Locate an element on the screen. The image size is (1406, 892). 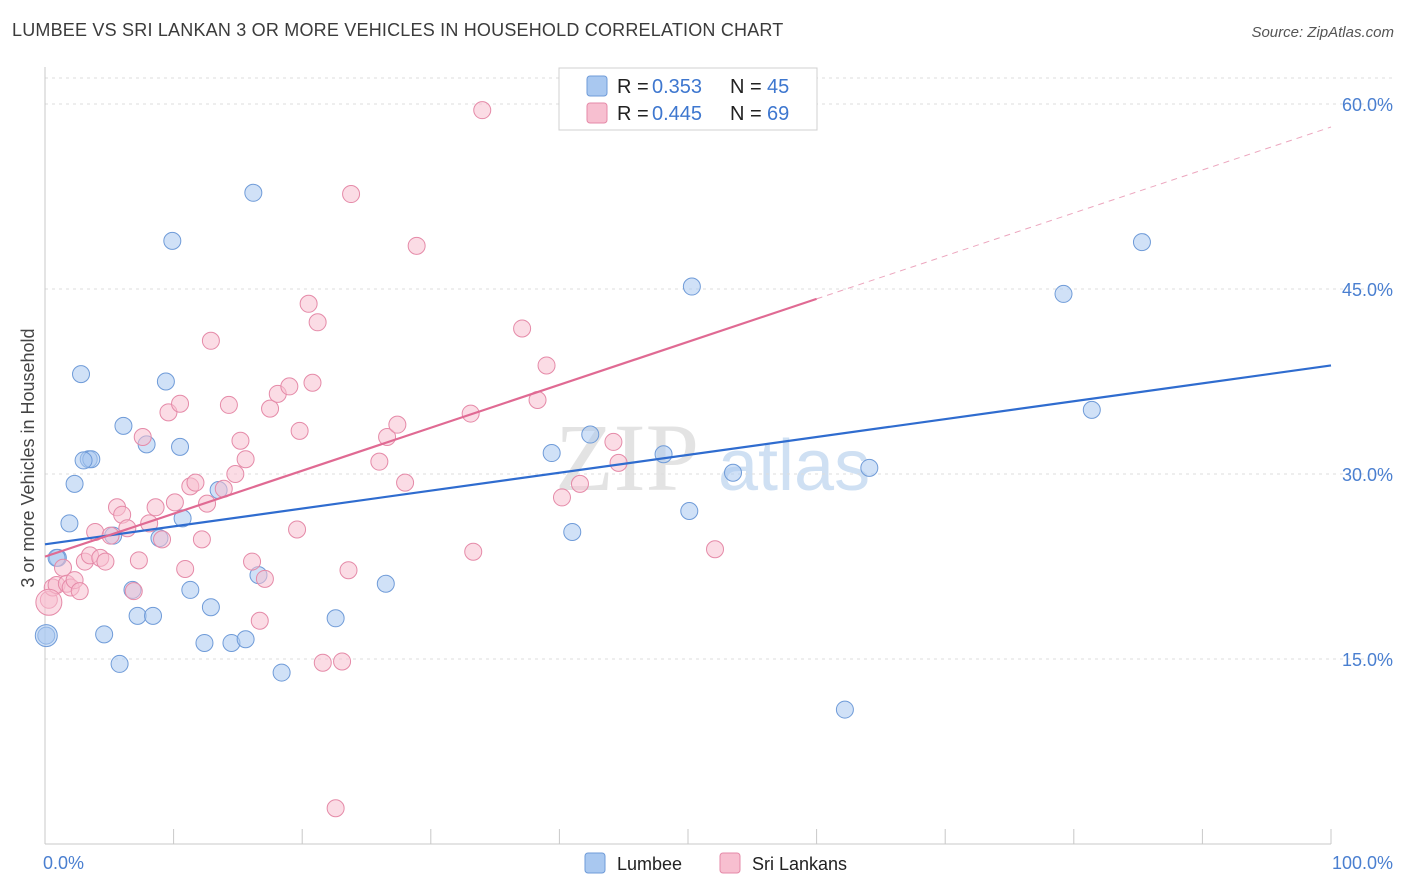
x-tick-label-min: 0.0% is located at coordinates (63, 863).